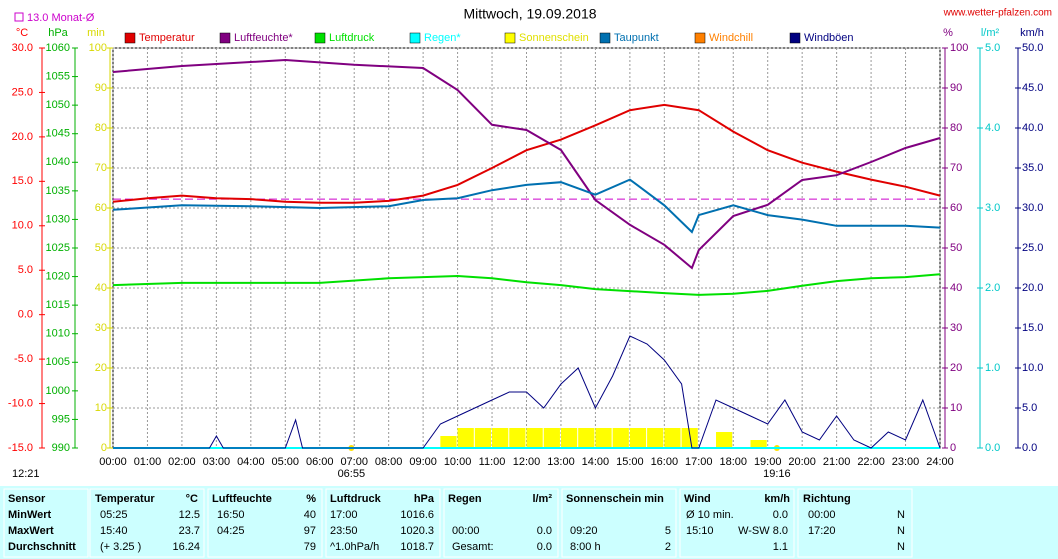 The width and height of the screenshot is (1058, 559). What do you see at coordinates (630, 462) in the screenshot?
I see `x-tick-label: 15:00` at bounding box center [630, 462].